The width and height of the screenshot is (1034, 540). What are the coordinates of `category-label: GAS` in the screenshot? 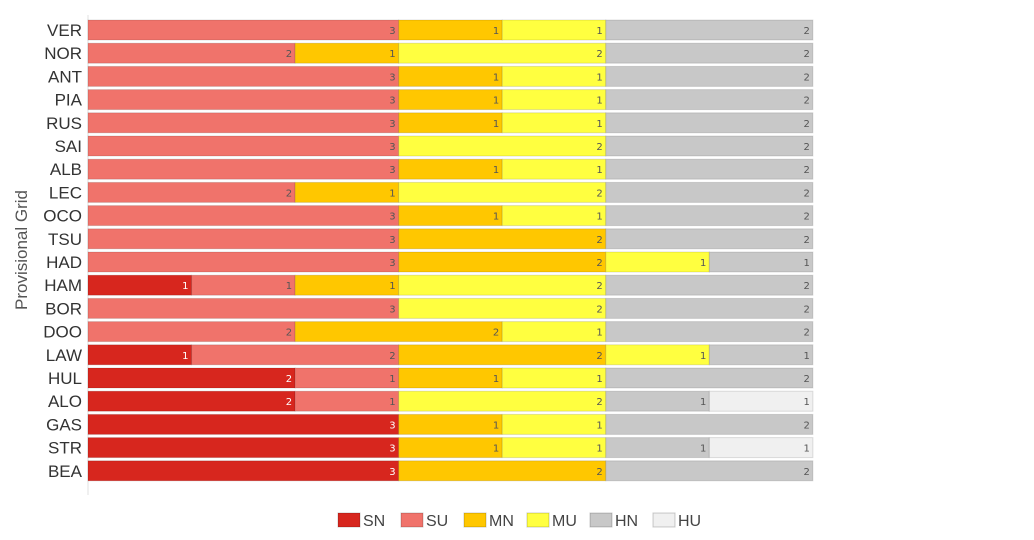 It's located at (64, 424).